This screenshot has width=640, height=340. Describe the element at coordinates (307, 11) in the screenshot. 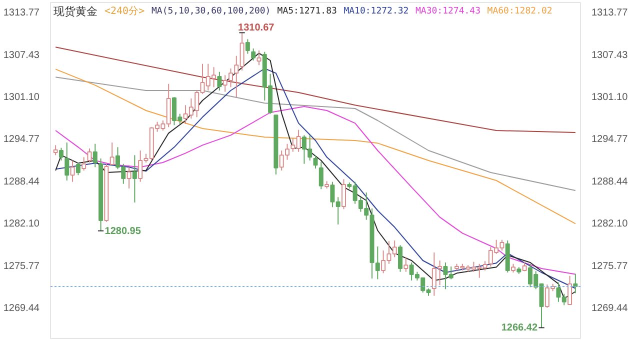

I see `text: MA5:1271.83` at that location.